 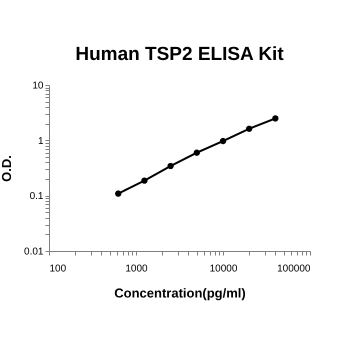 What do you see at coordinates (38, 86) in the screenshot?
I see `y-tick-label: 10` at bounding box center [38, 86].